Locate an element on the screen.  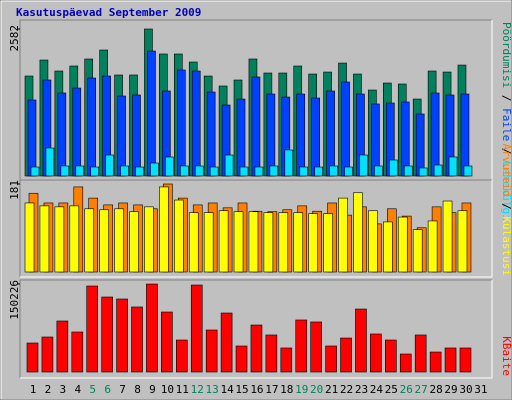
x-tick-label: 22 is located at coordinates (346, 389).